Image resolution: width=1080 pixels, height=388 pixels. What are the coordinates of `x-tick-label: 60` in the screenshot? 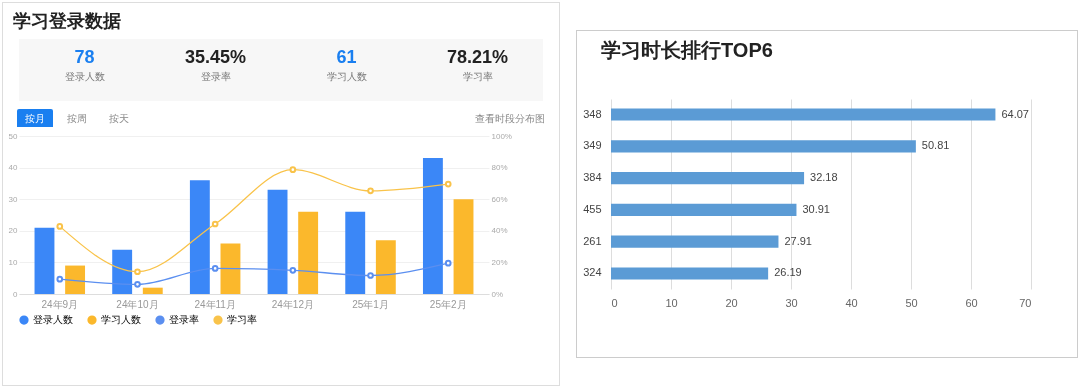 It's located at (971, 302).